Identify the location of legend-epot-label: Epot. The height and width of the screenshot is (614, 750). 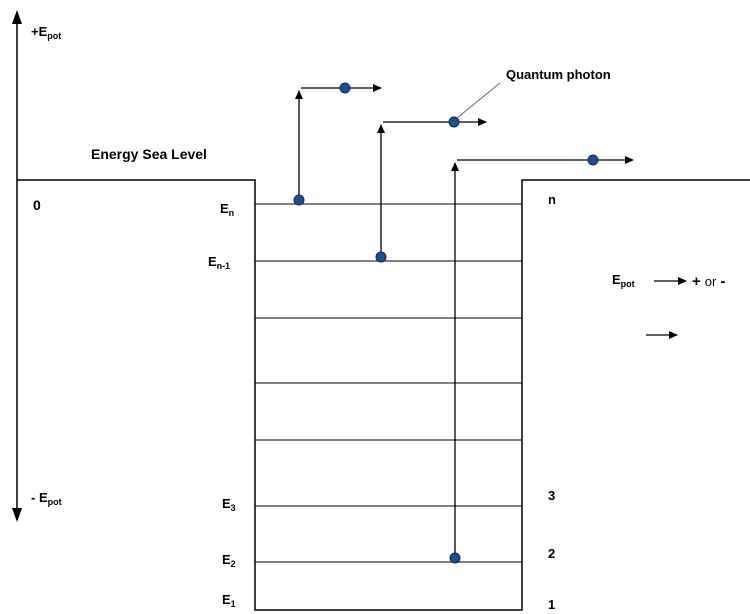
(623, 280).